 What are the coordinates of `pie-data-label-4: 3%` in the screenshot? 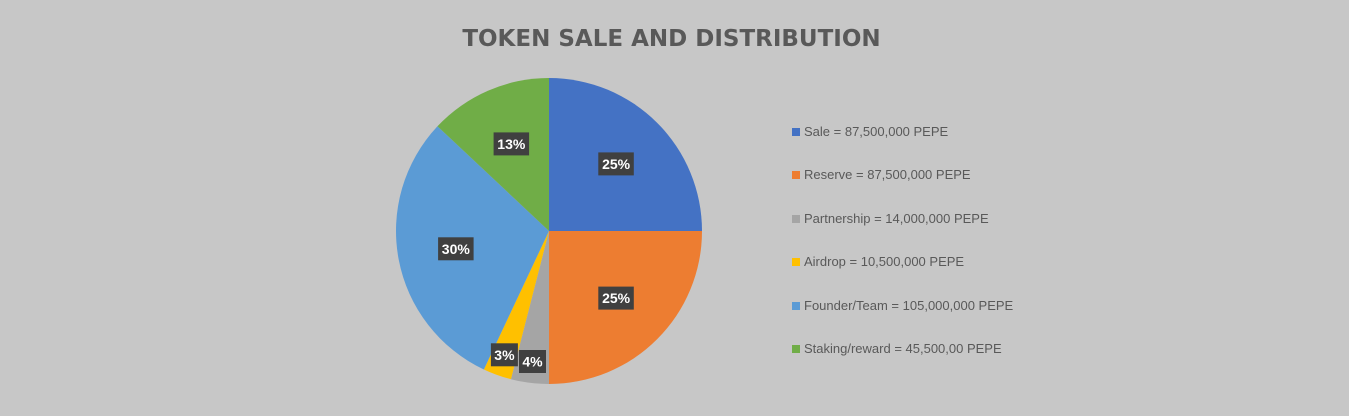 It's located at (504, 355).